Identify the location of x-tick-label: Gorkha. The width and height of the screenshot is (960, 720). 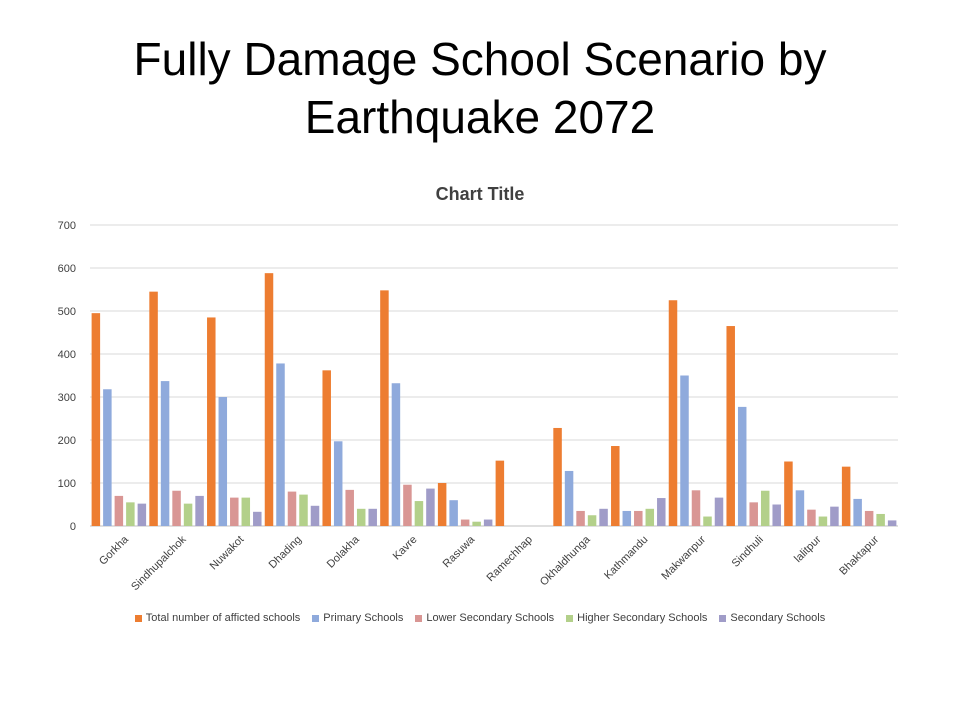
(114, 550).